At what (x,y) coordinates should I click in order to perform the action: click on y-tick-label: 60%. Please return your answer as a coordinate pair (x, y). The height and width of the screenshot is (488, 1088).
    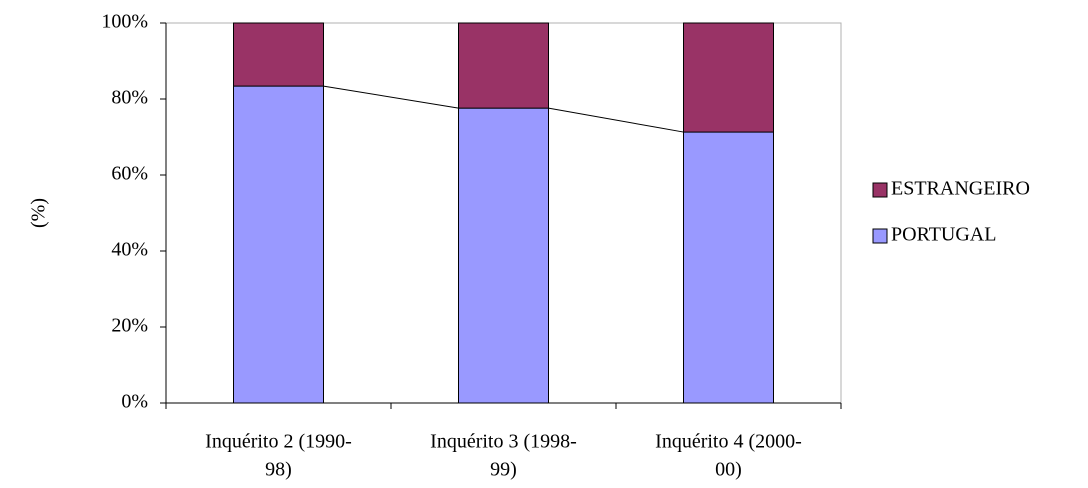
    Looking at the image, I should click on (129, 174).